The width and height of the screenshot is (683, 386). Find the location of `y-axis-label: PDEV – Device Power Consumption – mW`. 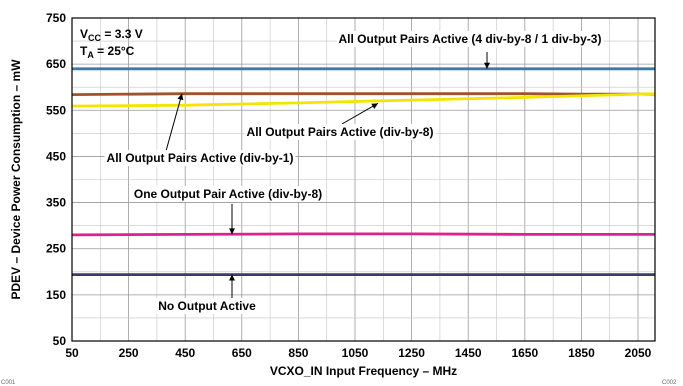

y-axis-label: PDEV – Device Power Consumption – mW is located at coordinates (16, 179).